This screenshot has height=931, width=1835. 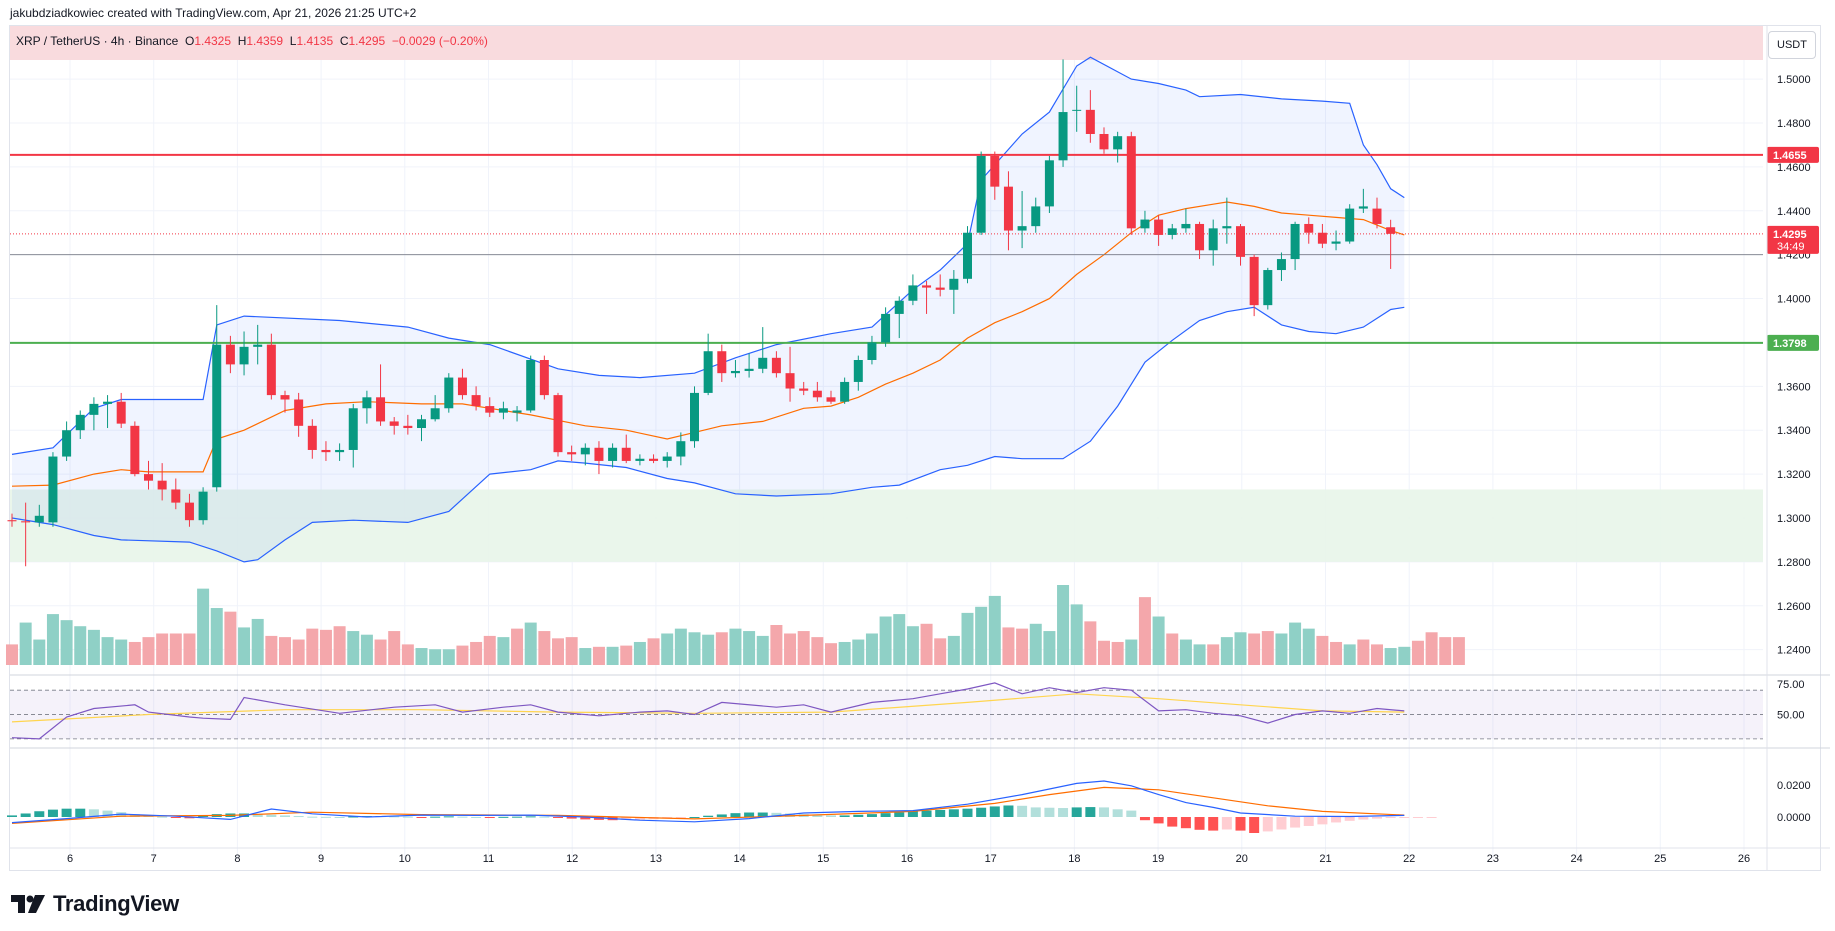 What do you see at coordinates (97, 41) in the screenshot?
I see `symbol-name: XRP / TetherUS · 4h · Binance` at bounding box center [97, 41].